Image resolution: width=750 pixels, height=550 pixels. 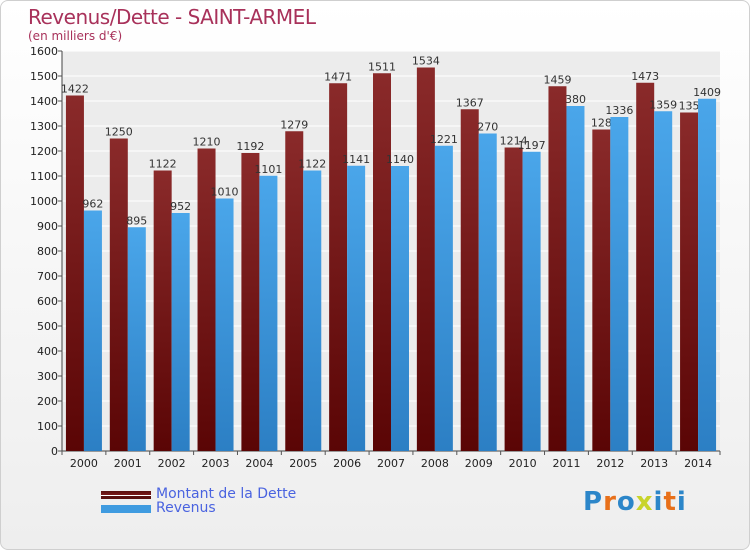 What do you see at coordinates (575, 99) in the screenshot?
I see `data-label-revenue: 380` at bounding box center [575, 99].